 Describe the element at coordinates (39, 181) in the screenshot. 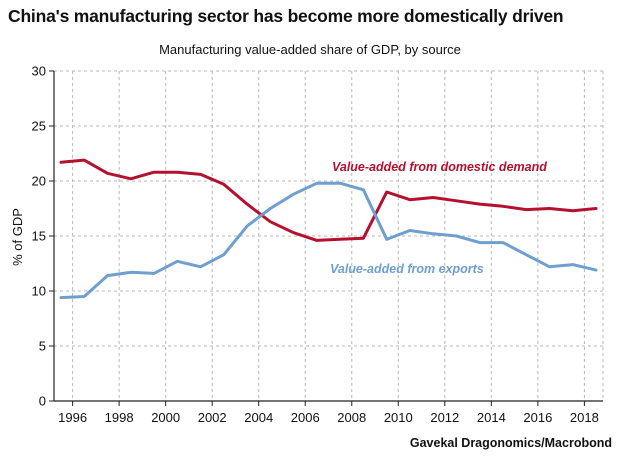

I see `y-tick-label: 20` at that location.